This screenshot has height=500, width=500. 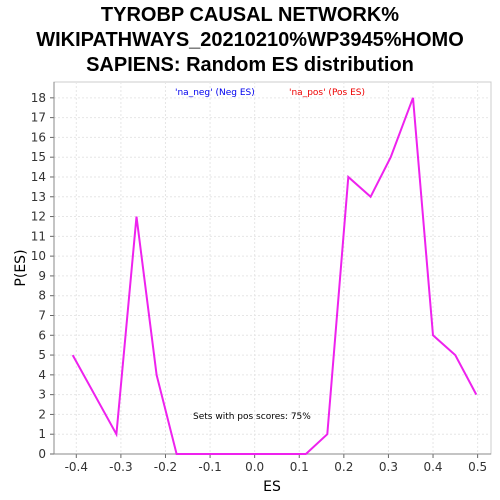 I want to click on y-tick-label: 6, so click(x=42, y=335).